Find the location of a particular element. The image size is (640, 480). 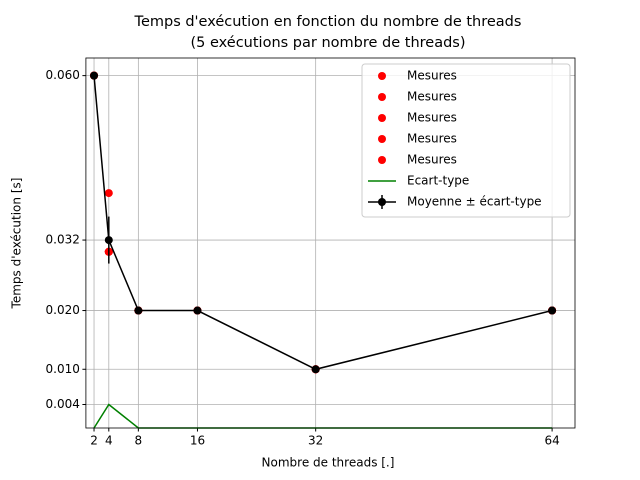

y-tick-label: 0.010 is located at coordinates (63, 369).